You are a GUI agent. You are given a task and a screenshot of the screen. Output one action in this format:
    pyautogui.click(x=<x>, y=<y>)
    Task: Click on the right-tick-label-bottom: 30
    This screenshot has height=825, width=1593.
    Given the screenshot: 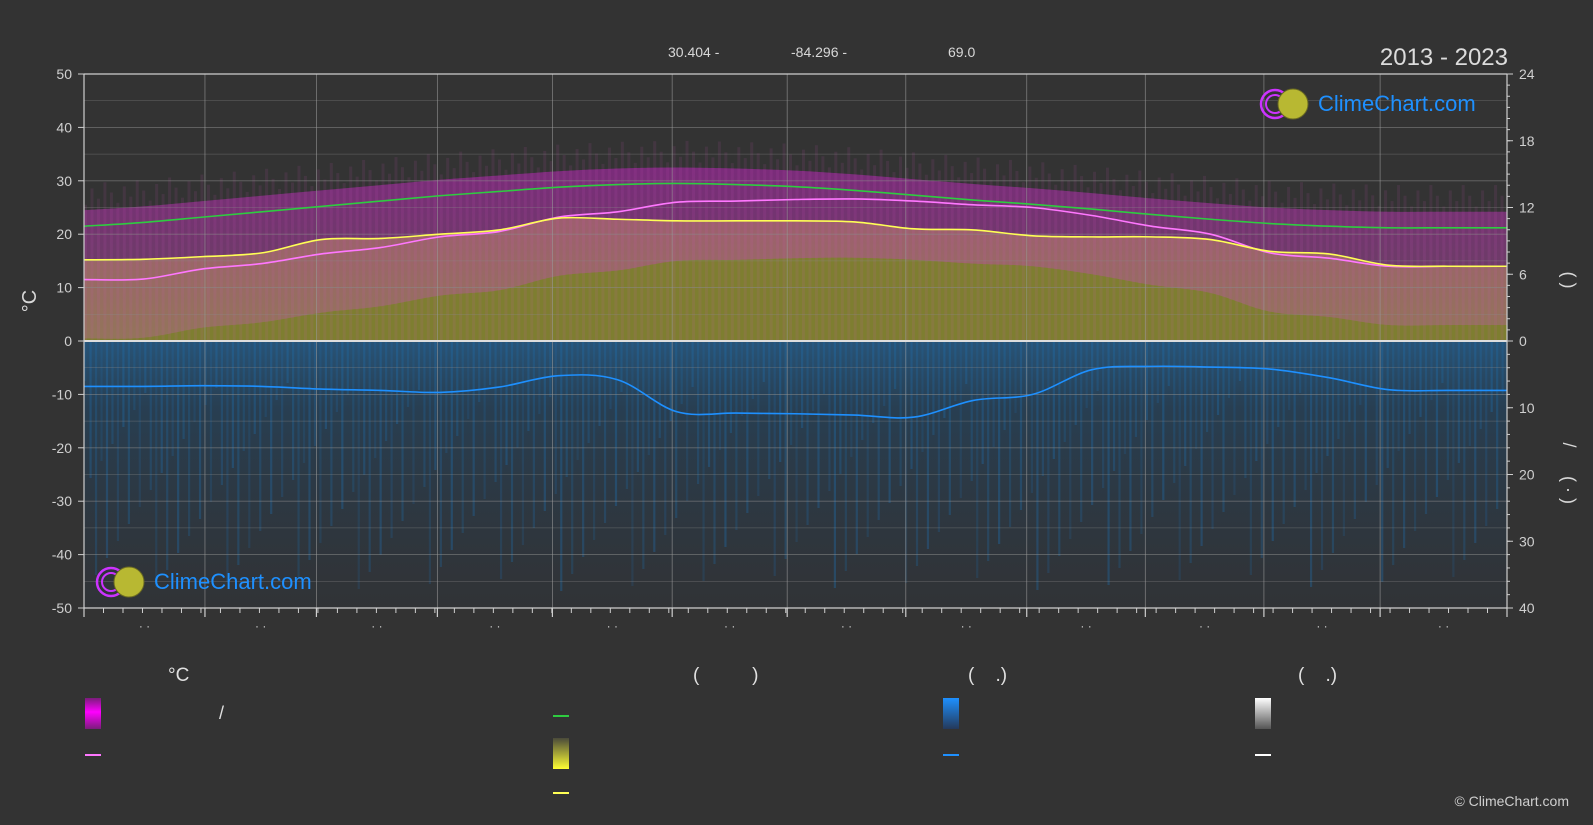 What is the action you would take?
    pyautogui.click(x=1527, y=541)
    